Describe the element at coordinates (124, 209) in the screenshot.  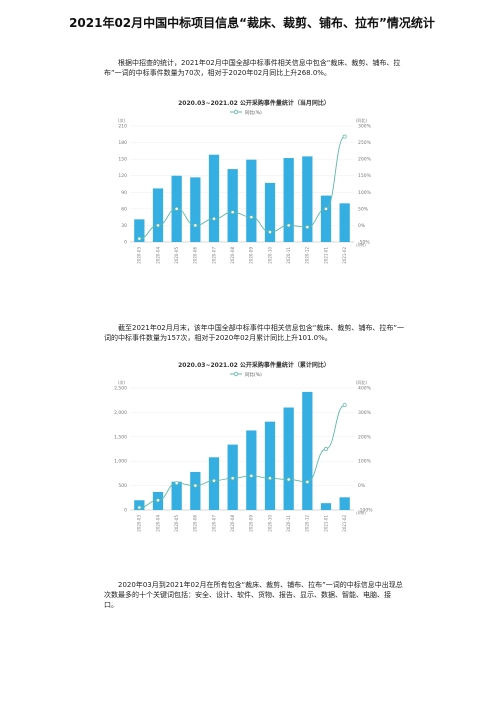
I see `y-left-tick-label: 60` at that location.